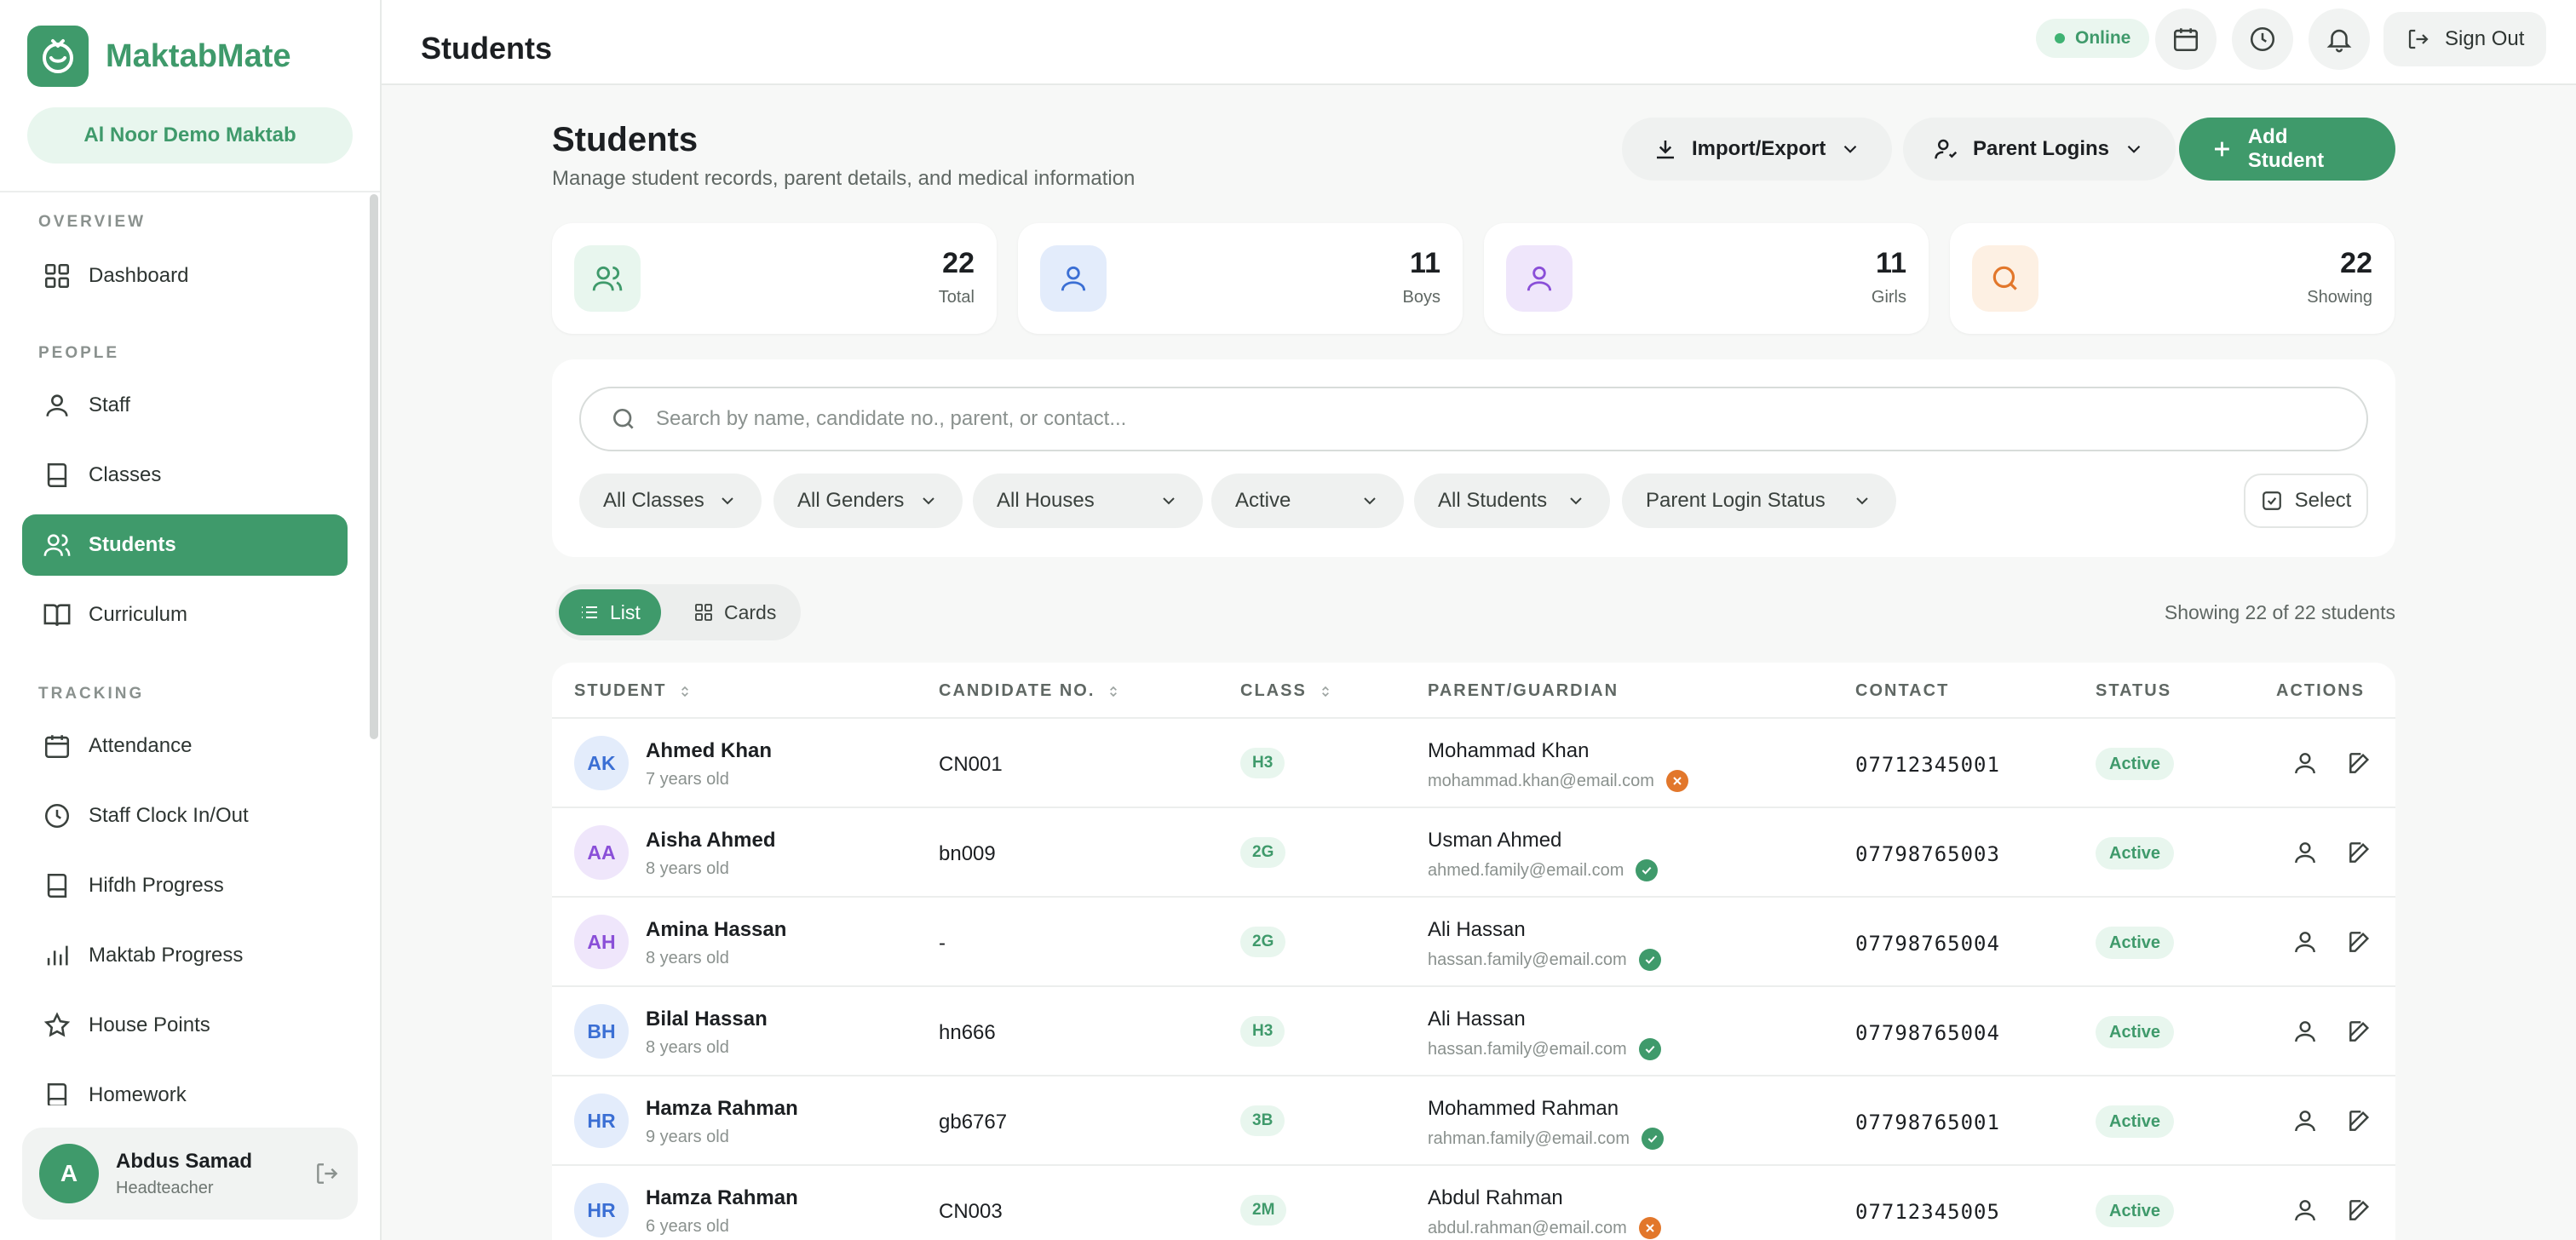 The image size is (2576, 1240). What do you see at coordinates (2287, 149) in the screenshot?
I see `add-student-button: Add Student` at bounding box center [2287, 149].